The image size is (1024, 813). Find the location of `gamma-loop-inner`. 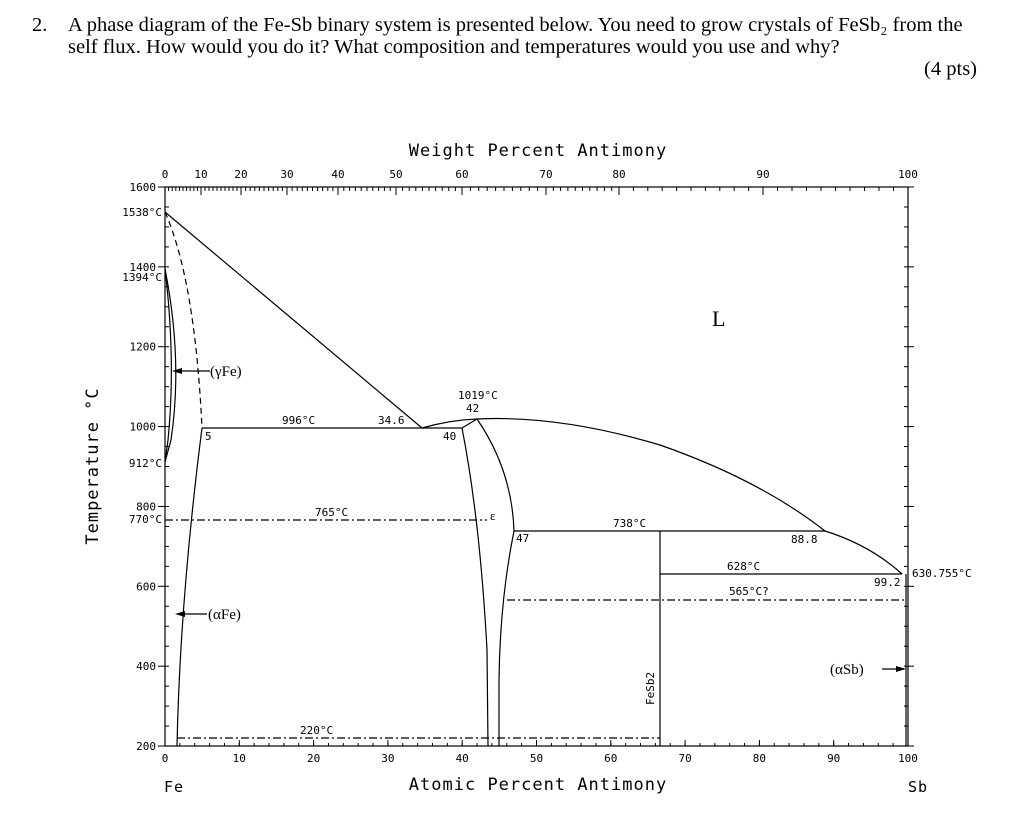

gamma-loop-inner is located at coordinates (168, 365).